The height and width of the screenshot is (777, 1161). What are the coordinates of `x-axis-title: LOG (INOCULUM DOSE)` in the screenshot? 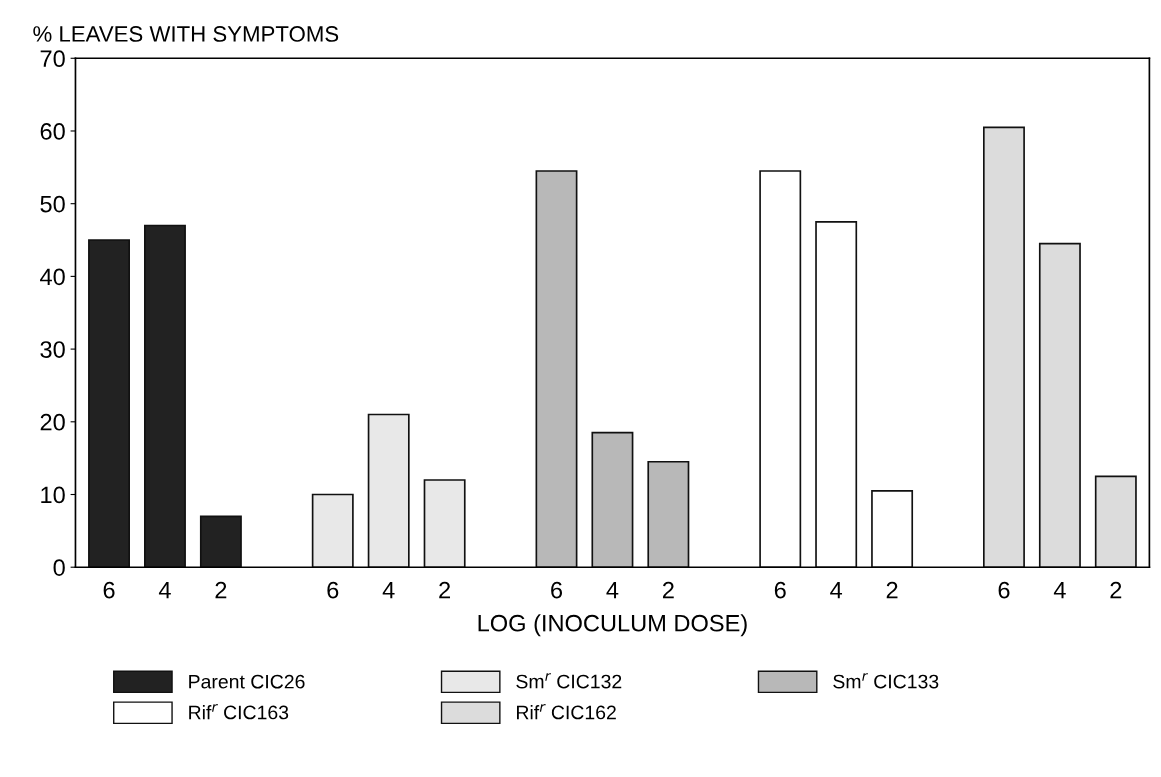 It's located at (612, 625).